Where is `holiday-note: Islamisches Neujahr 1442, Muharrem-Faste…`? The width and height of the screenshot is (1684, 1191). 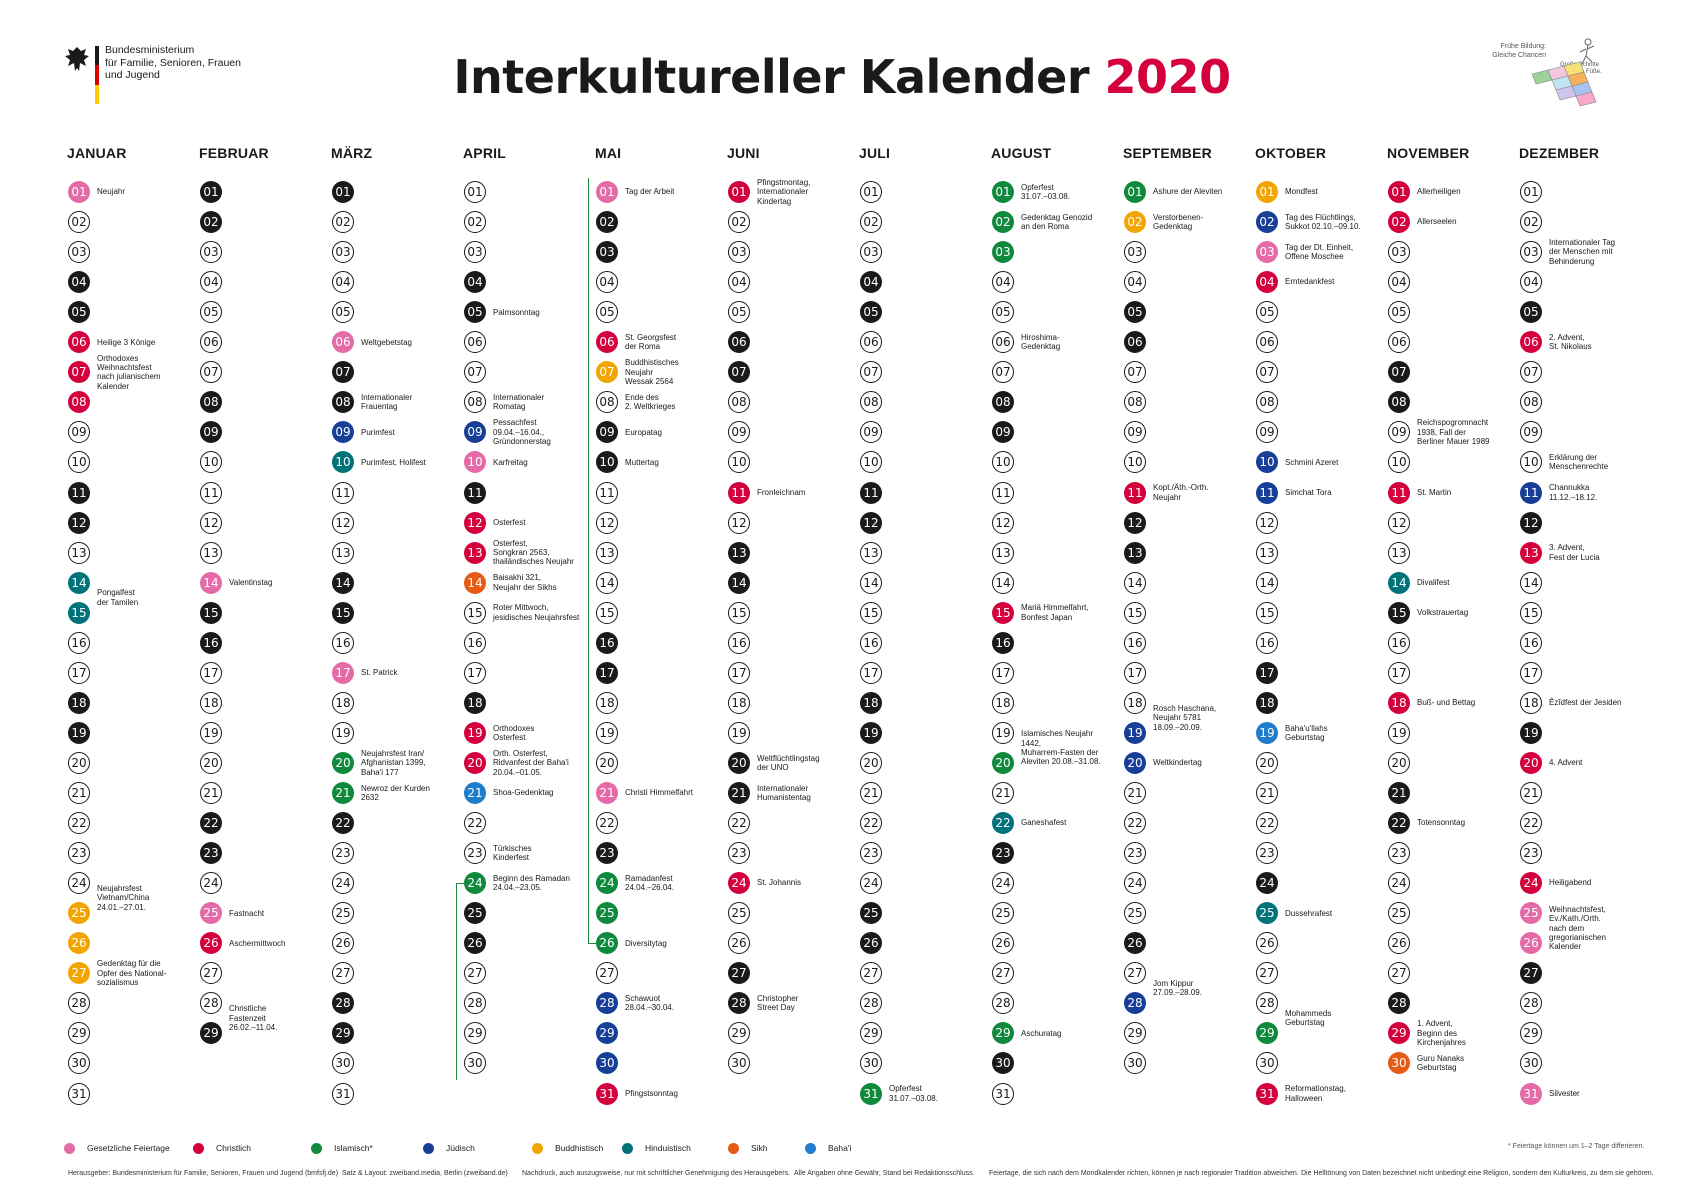 holiday-note: Islamisches Neujahr 1442, Muharrem-Faste… is located at coordinates (1061, 748).